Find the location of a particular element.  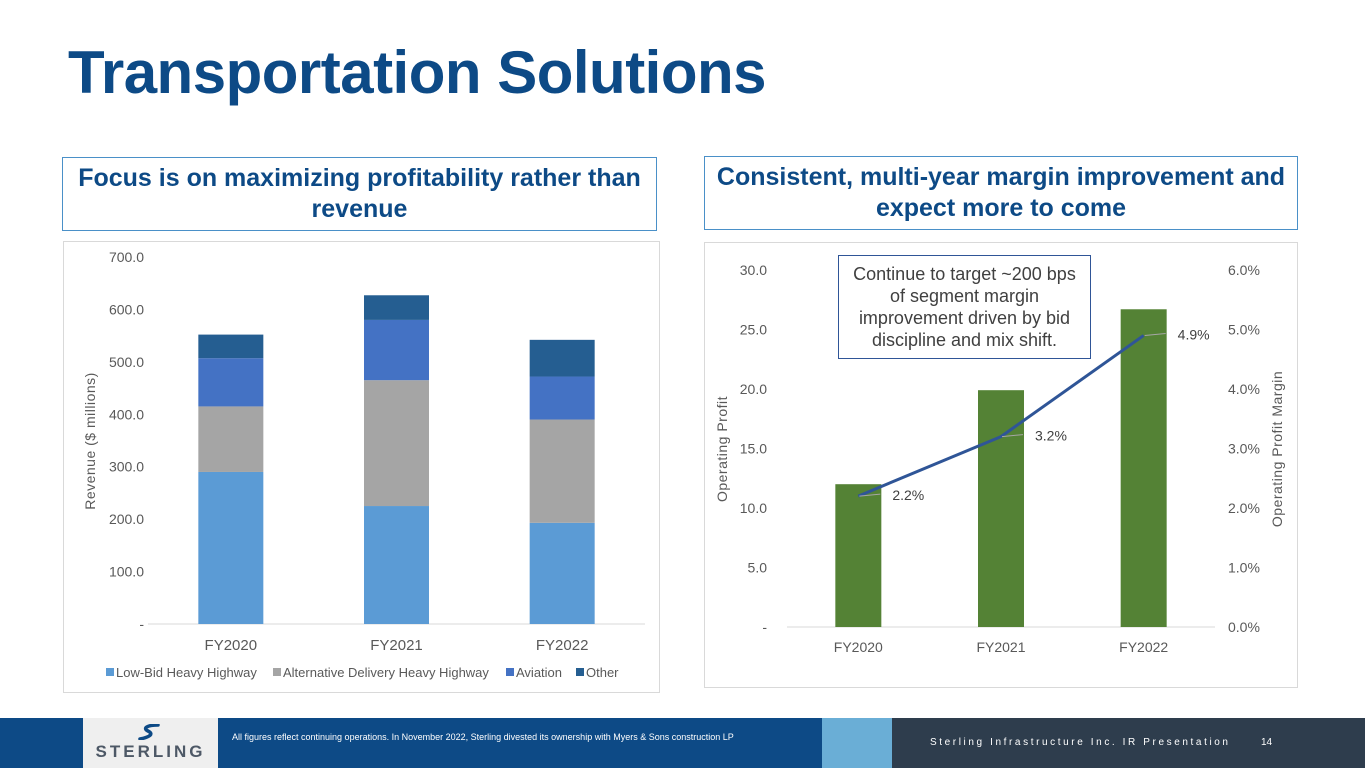

y-axis-title: Revenue ($ millions) is located at coordinates (90, 441).